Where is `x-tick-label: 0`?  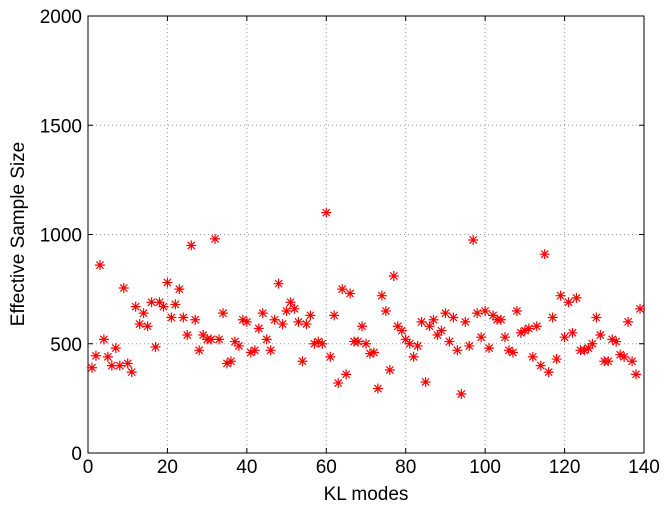 x-tick-label: 0 is located at coordinates (88, 467).